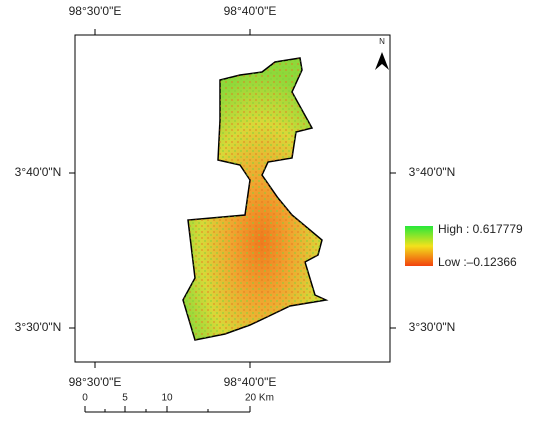  I want to click on bottom-label: 98°40'0"E, so click(250, 382).